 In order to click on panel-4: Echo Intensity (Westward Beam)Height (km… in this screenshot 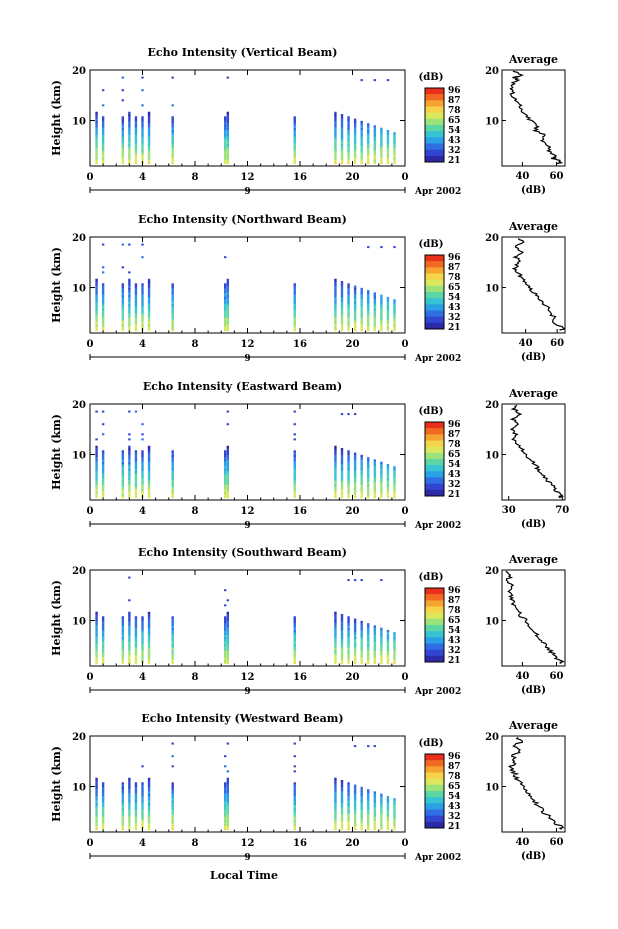, I will do `click(308, 787)`.